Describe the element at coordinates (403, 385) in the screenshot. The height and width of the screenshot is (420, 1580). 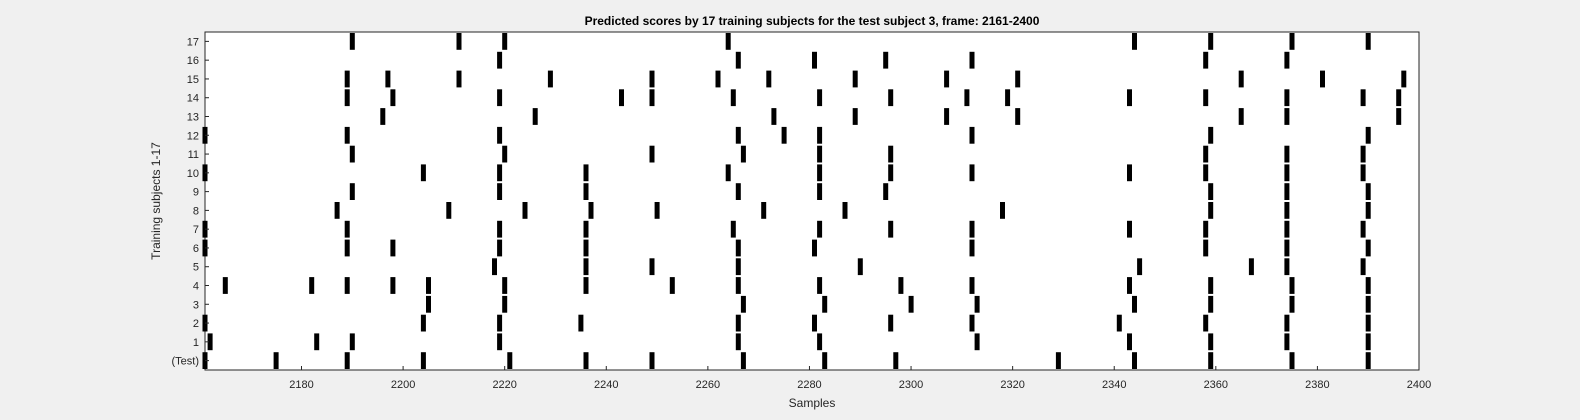
I see `x-tick-label: 2200` at that location.